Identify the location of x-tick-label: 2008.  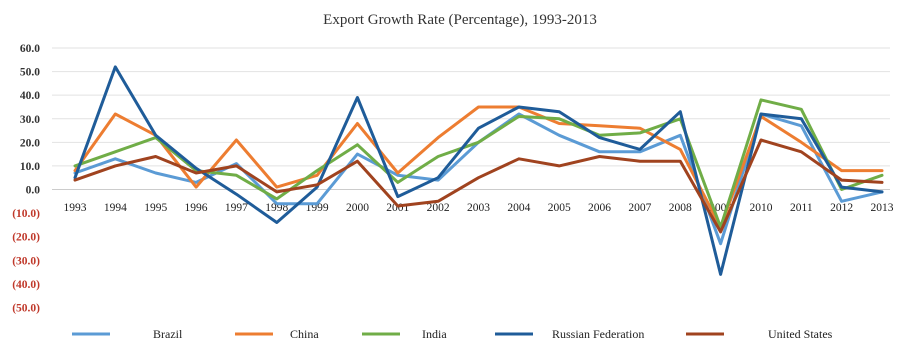
(680, 208).